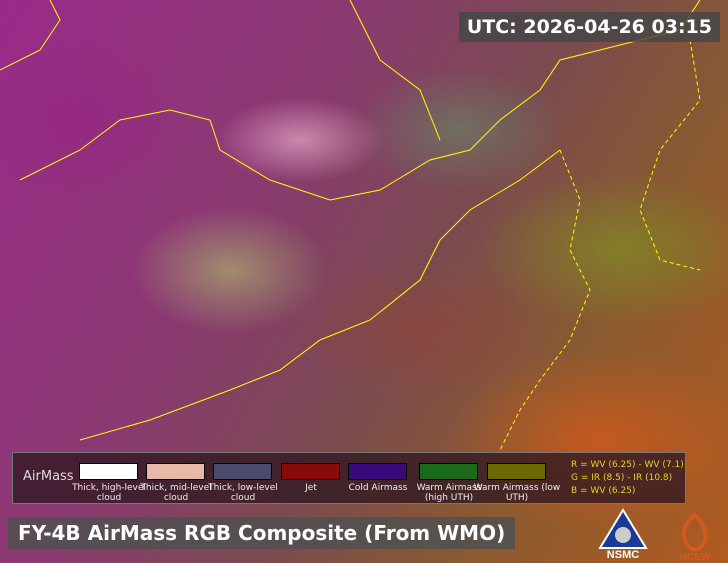 This screenshot has width=728, height=563. I want to click on svg-text: NSMC, so click(623, 554).